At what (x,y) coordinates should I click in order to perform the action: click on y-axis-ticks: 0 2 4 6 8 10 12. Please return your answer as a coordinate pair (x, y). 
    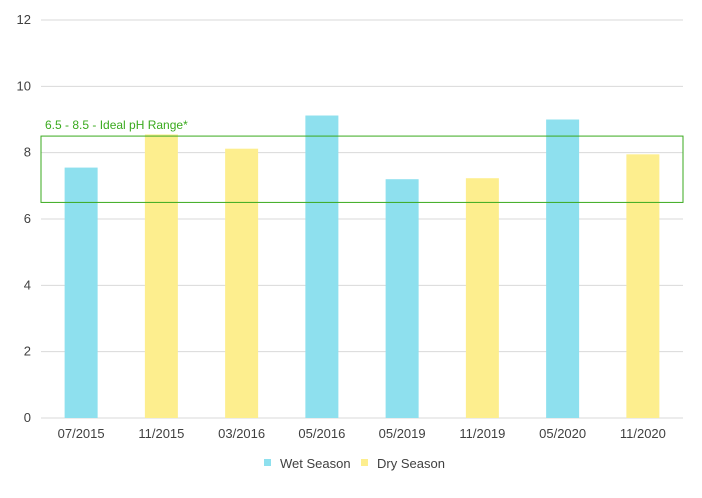
    Looking at the image, I should click on (24, 218).